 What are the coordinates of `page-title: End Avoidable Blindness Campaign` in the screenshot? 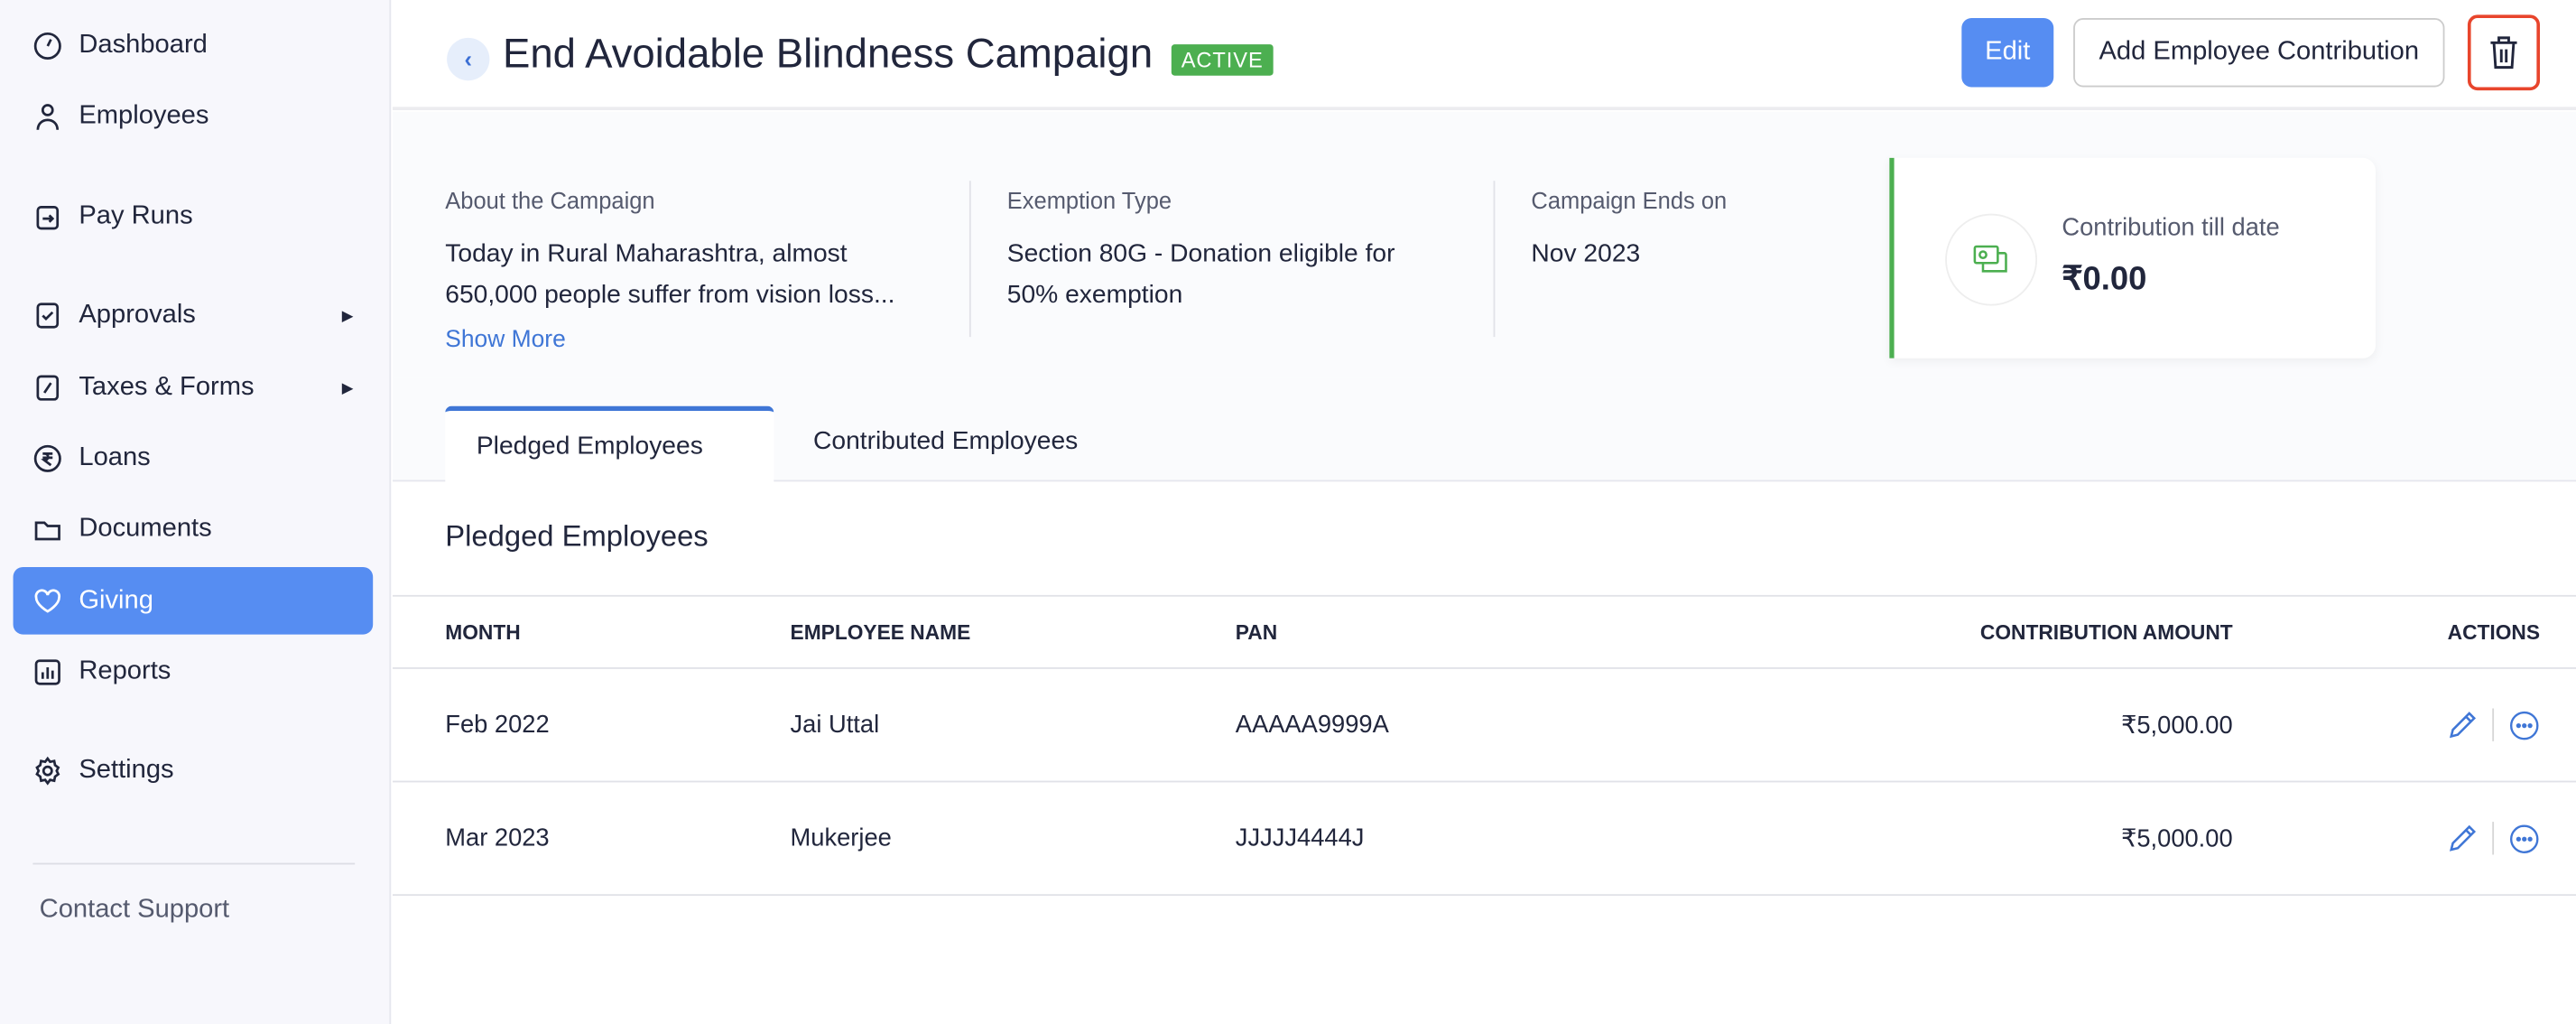 It's located at (828, 54).